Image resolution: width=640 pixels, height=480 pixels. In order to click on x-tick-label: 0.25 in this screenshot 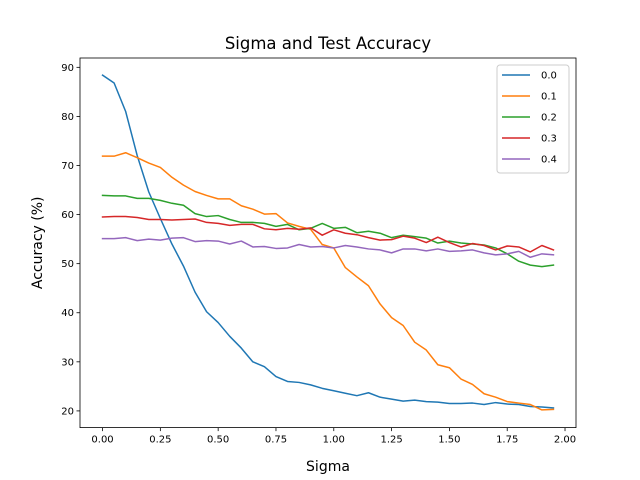, I will do `click(160, 440)`.